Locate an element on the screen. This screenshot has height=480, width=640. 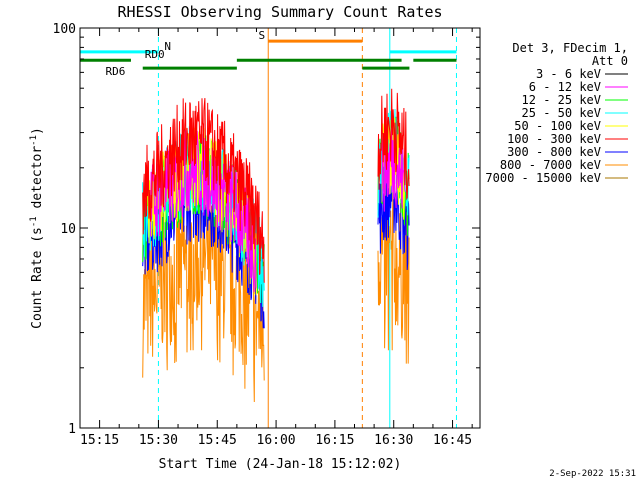
legend-label-1: 6 - 12 keV is located at coordinates (565, 87).